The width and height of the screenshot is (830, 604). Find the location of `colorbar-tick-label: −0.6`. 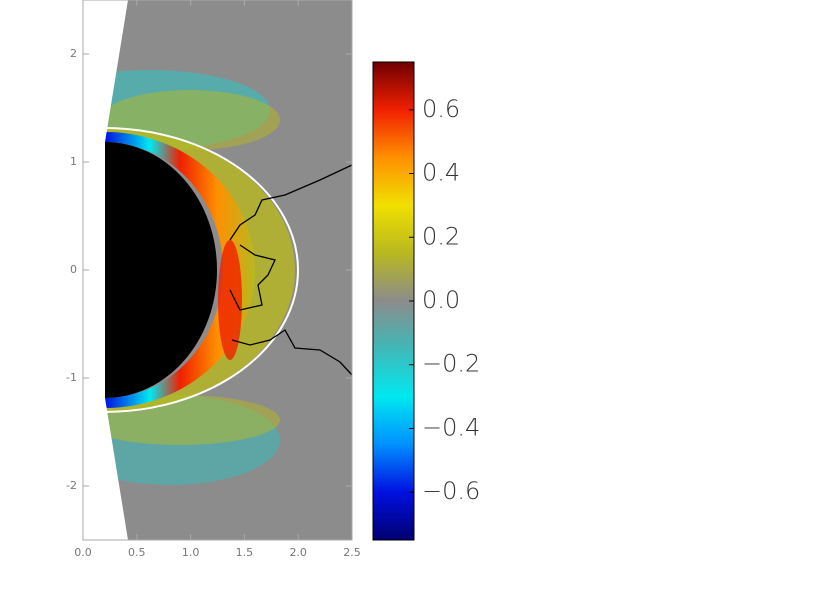

colorbar-tick-label: −0.6 is located at coordinates (451, 491).